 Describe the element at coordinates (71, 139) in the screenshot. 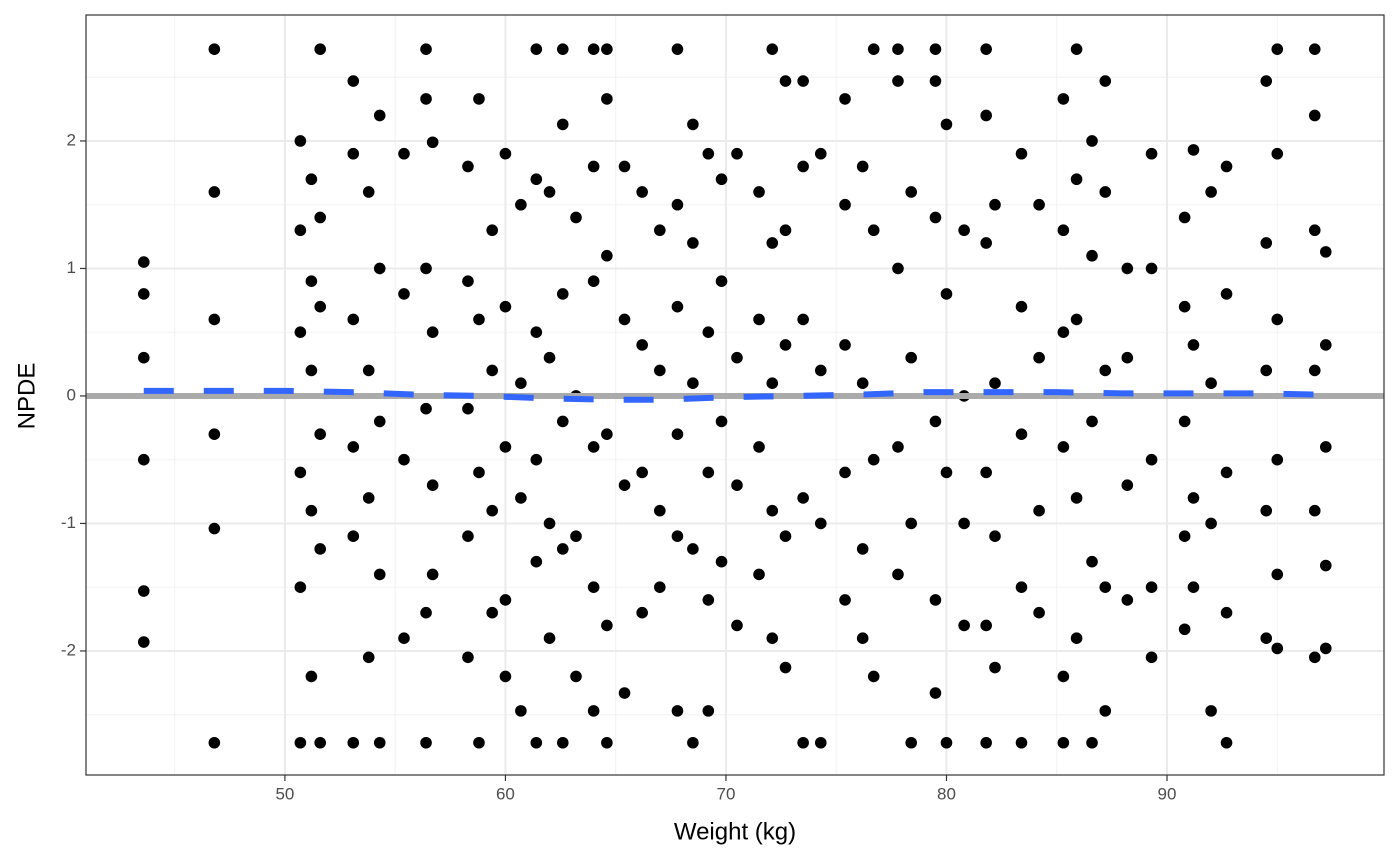

I see `y-tick-label: 2` at that location.